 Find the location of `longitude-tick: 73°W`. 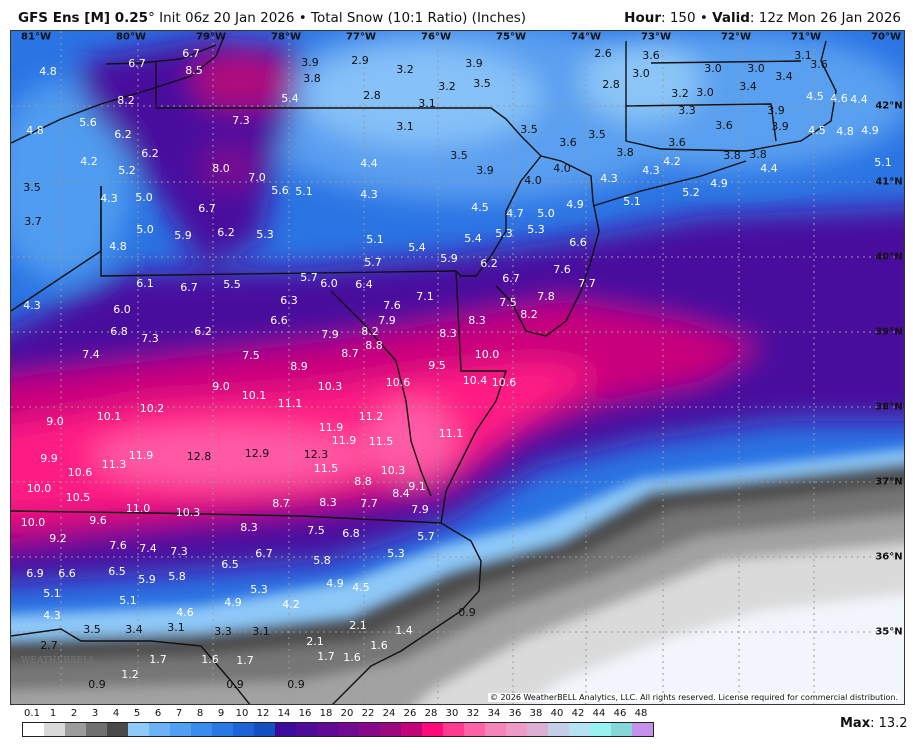

longitude-tick: 73°W is located at coordinates (656, 37).